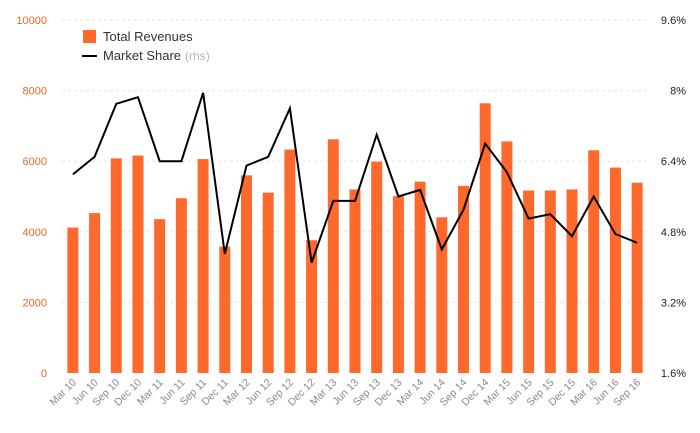  I want to click on legend-line-label-text: Market Share, so click(142, 55).